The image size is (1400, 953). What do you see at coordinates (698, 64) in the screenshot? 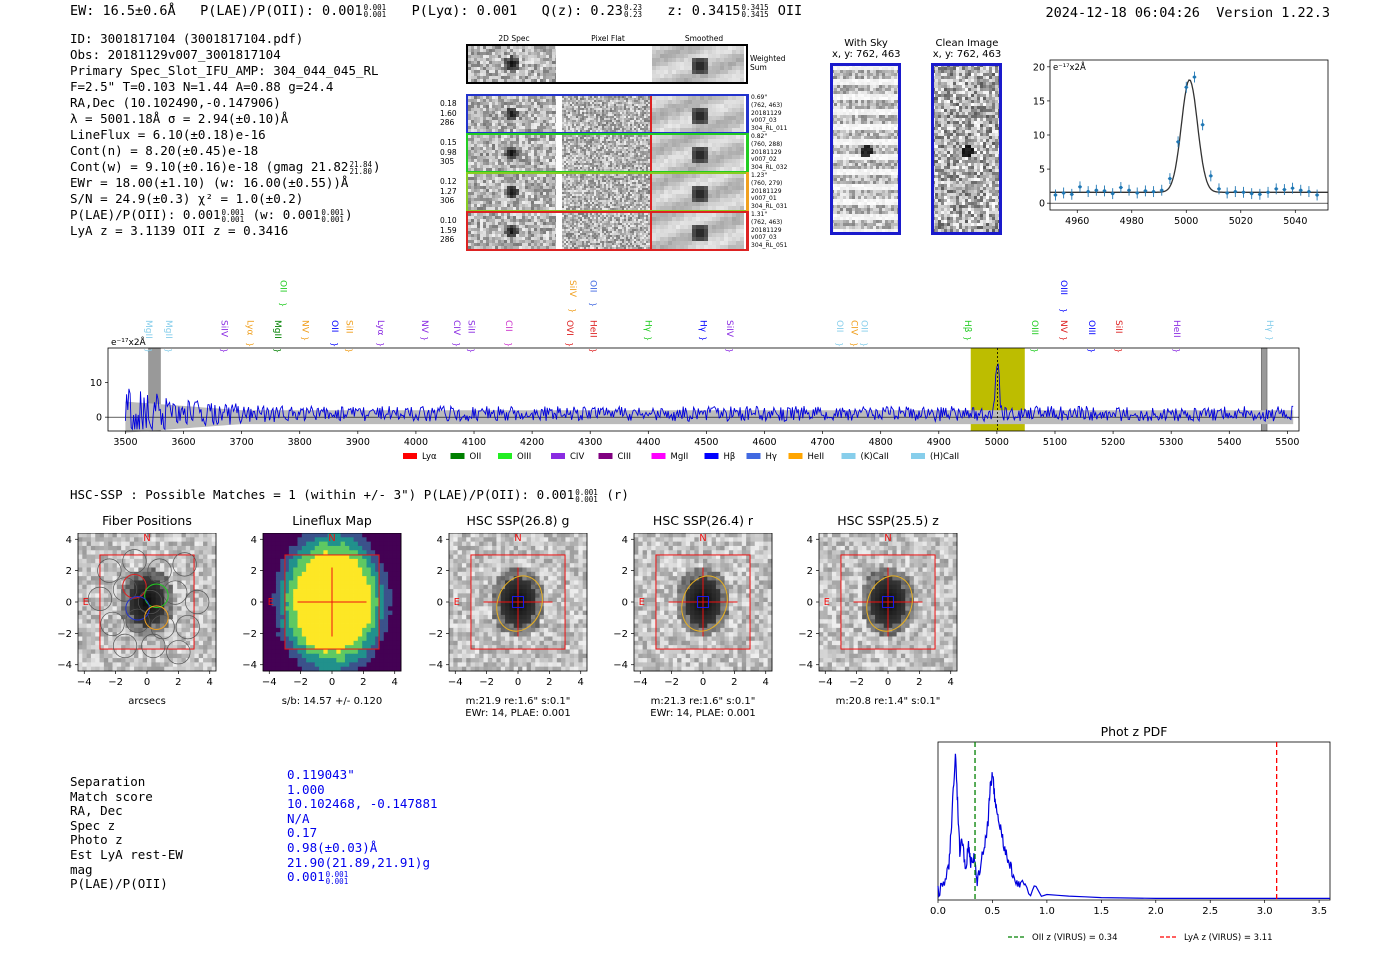
I see `spec2d-weighted-smooth` at bounding box center [698, 64].